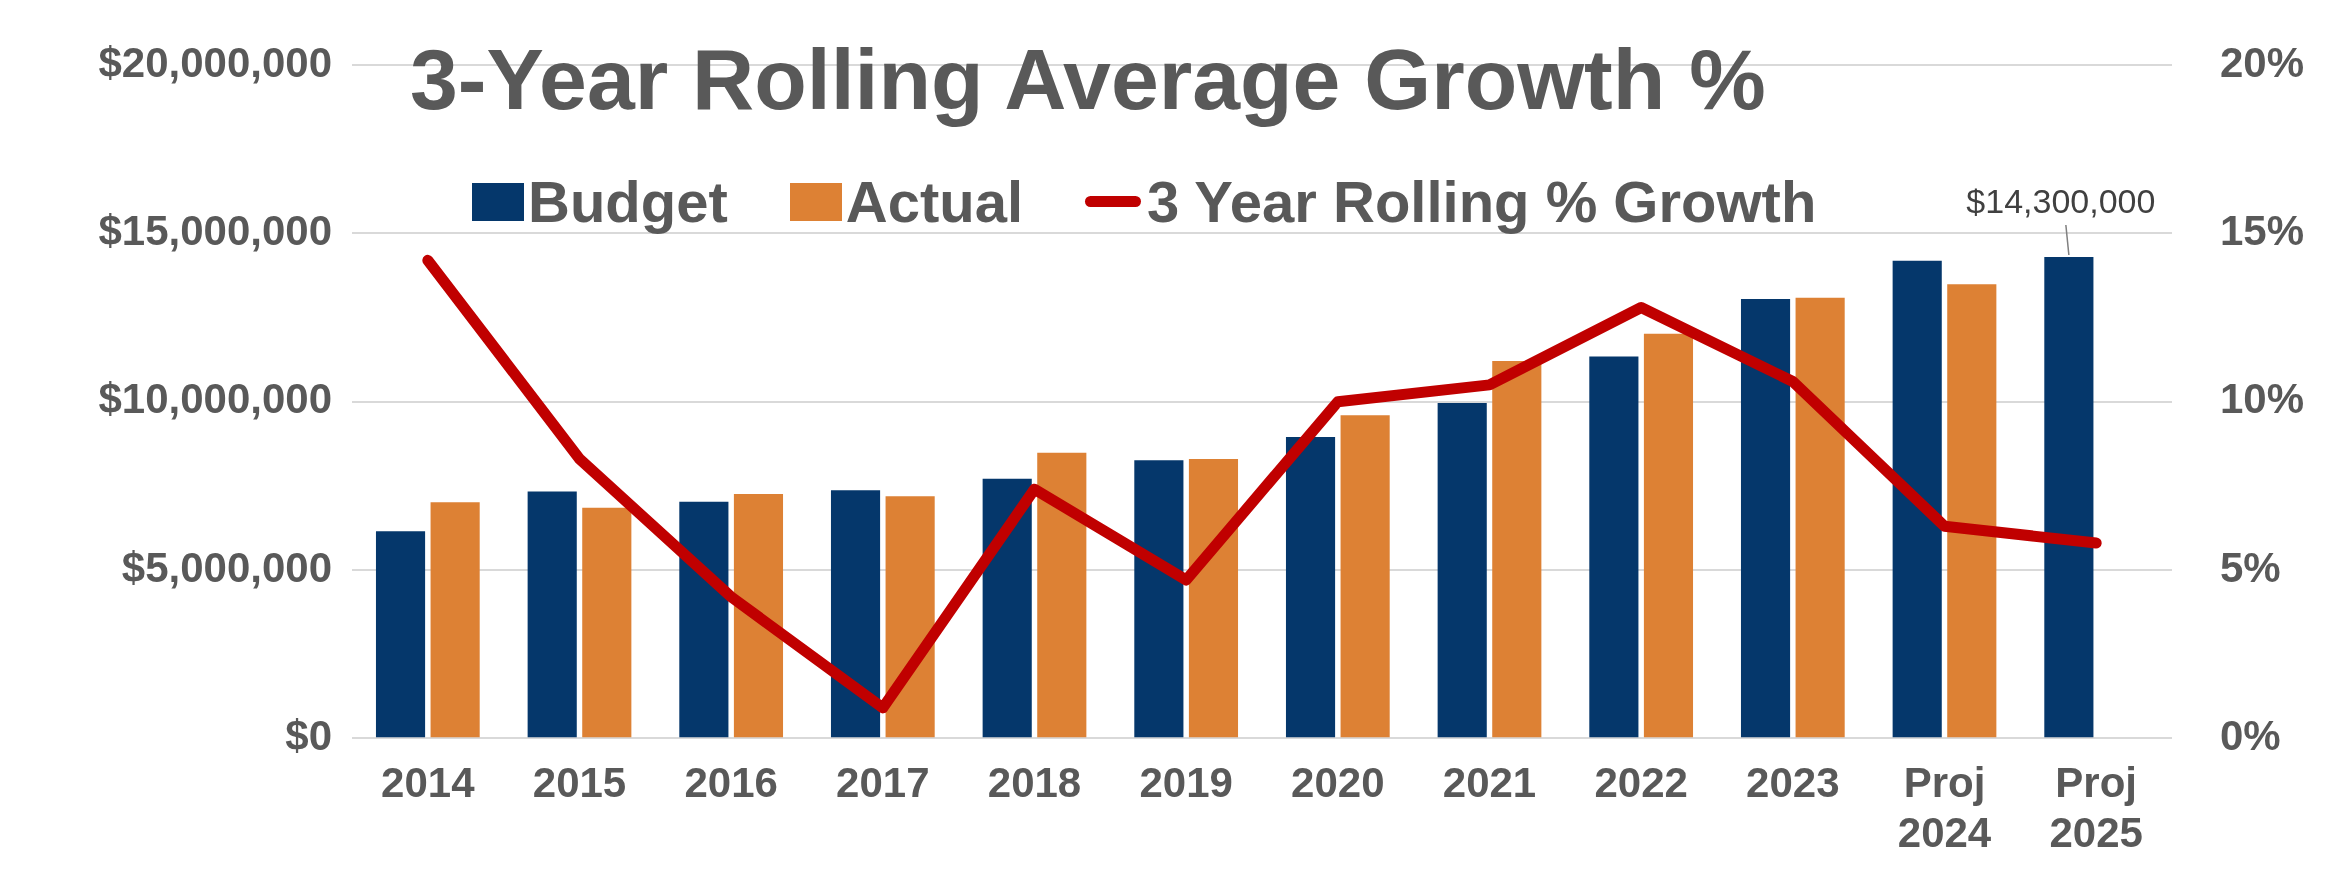 The width and height of the screenshot is (2327, 883). Describe the element at coordinates (628, 201) in the screenshot. I see `legend-label: Budget` at that location.